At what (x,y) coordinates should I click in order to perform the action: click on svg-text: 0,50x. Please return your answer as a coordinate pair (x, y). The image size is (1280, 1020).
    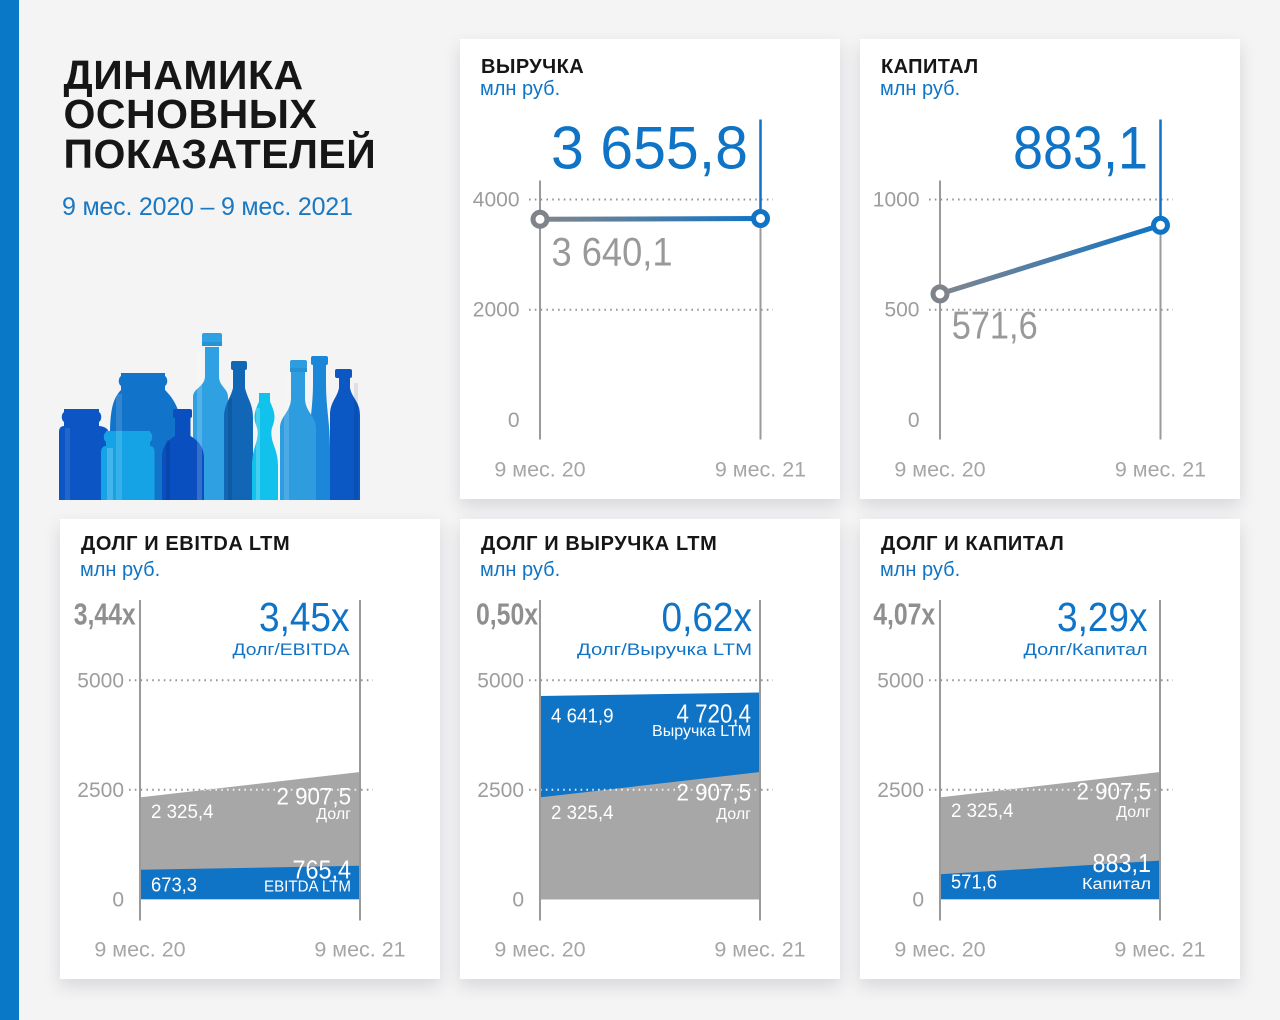
    Looking at the image, I should click on (507, 615).